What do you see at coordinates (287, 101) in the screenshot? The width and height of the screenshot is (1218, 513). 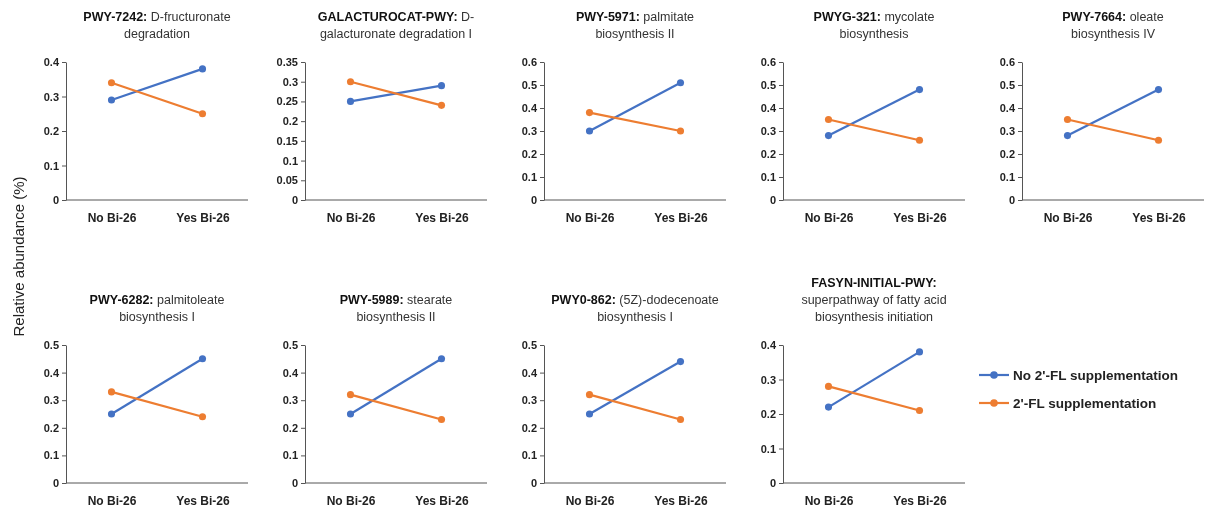 I see `y-tick-label: 0.25` at bounding box center [287, 101].